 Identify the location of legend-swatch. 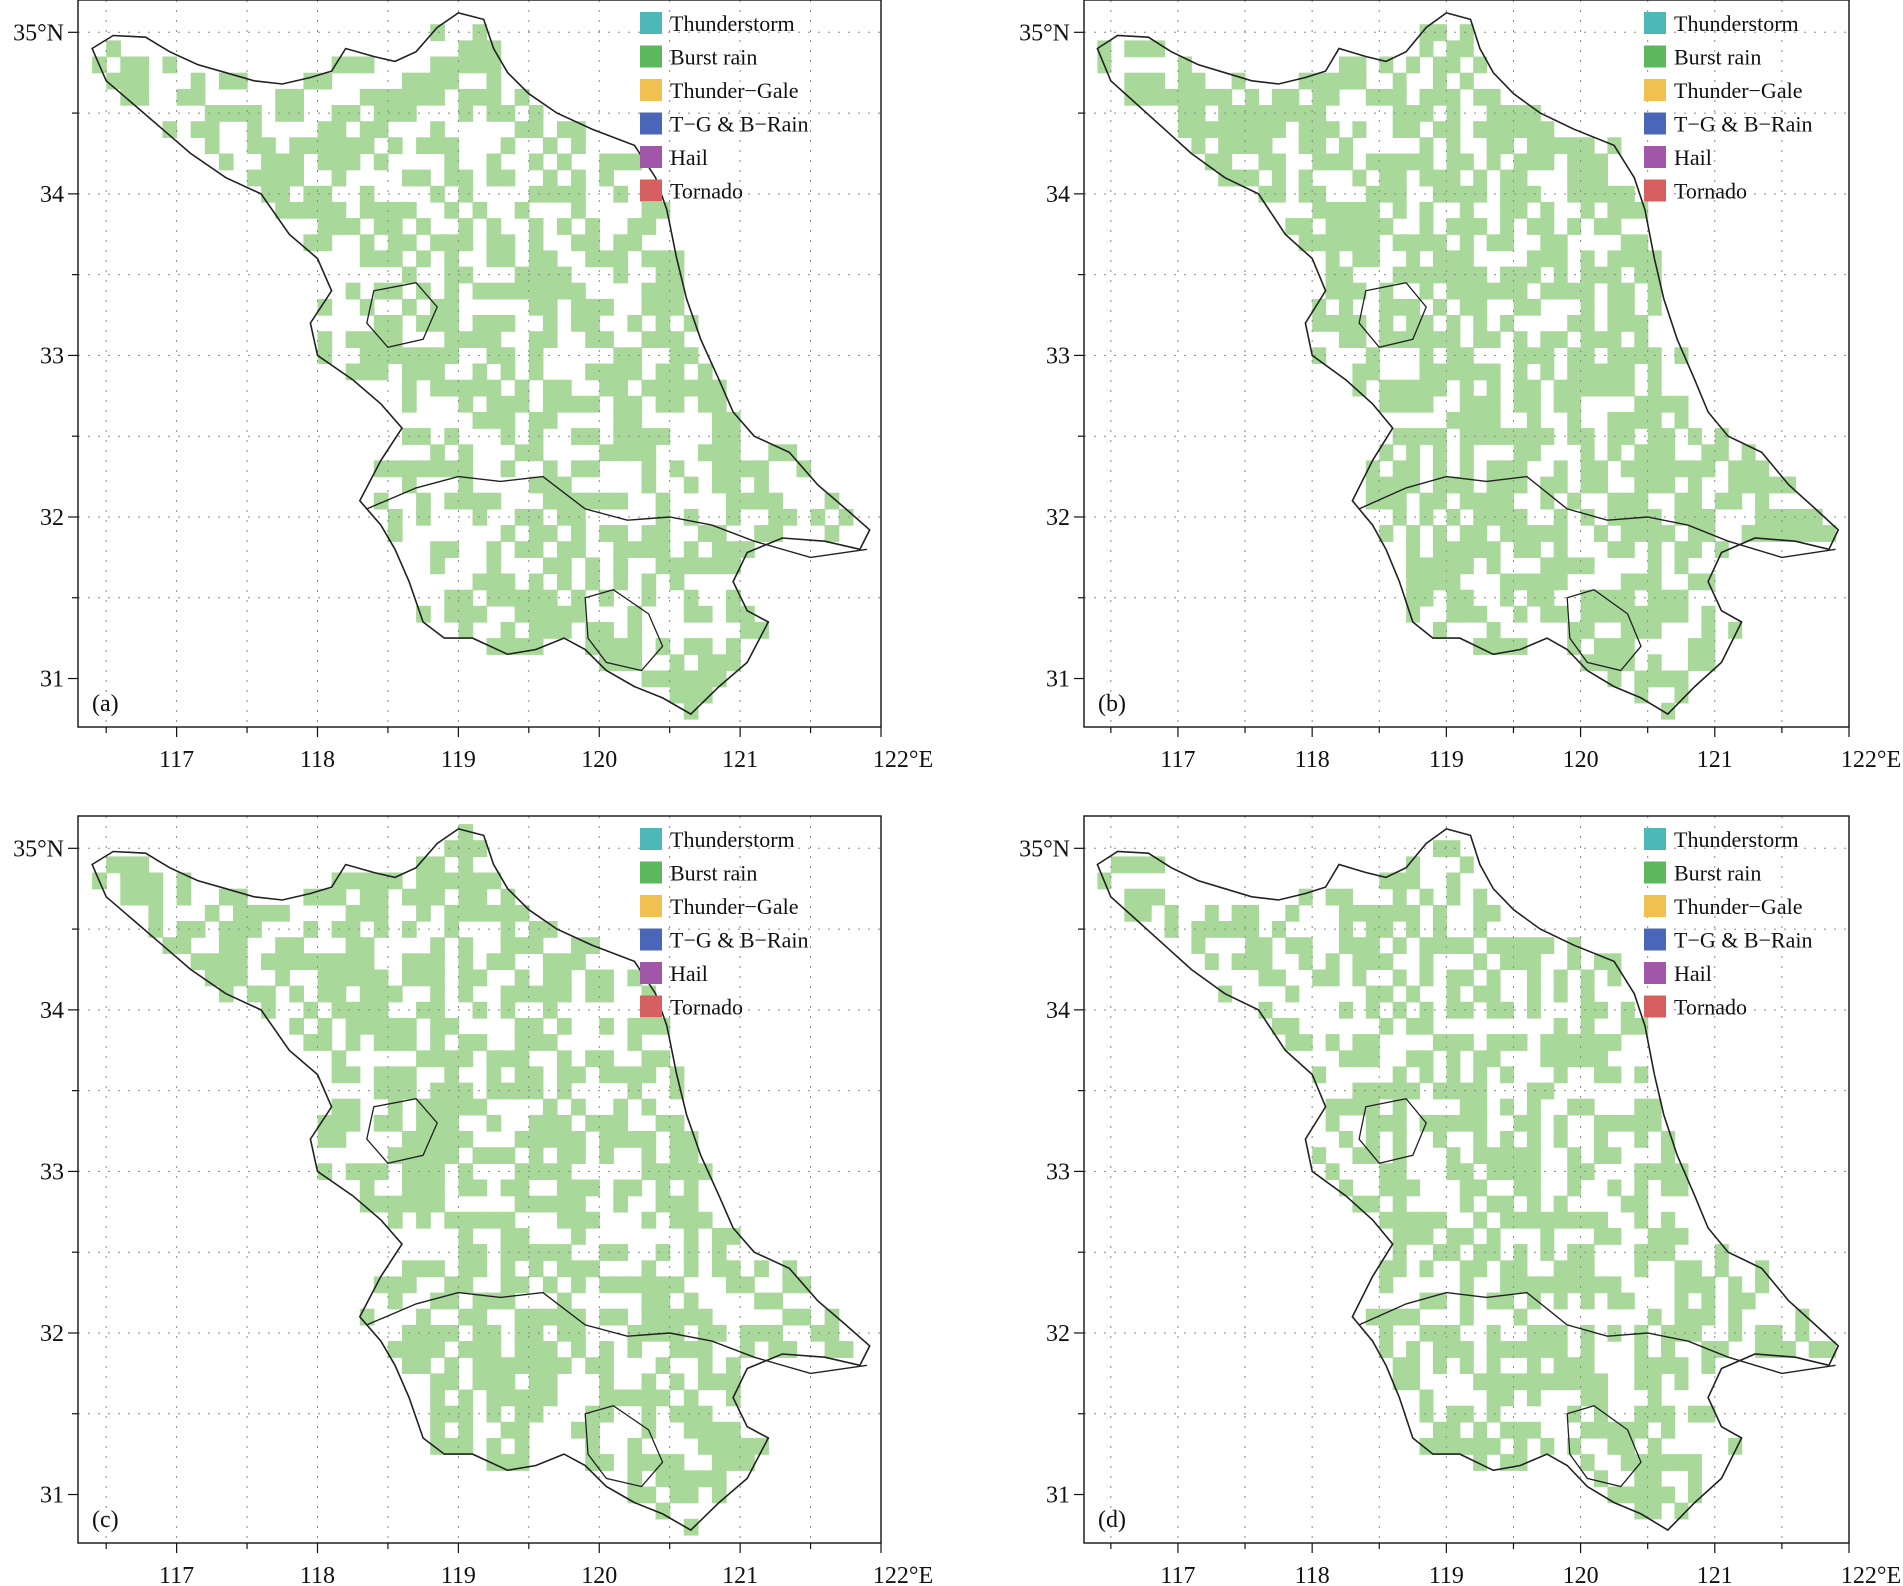
(1655, 906).